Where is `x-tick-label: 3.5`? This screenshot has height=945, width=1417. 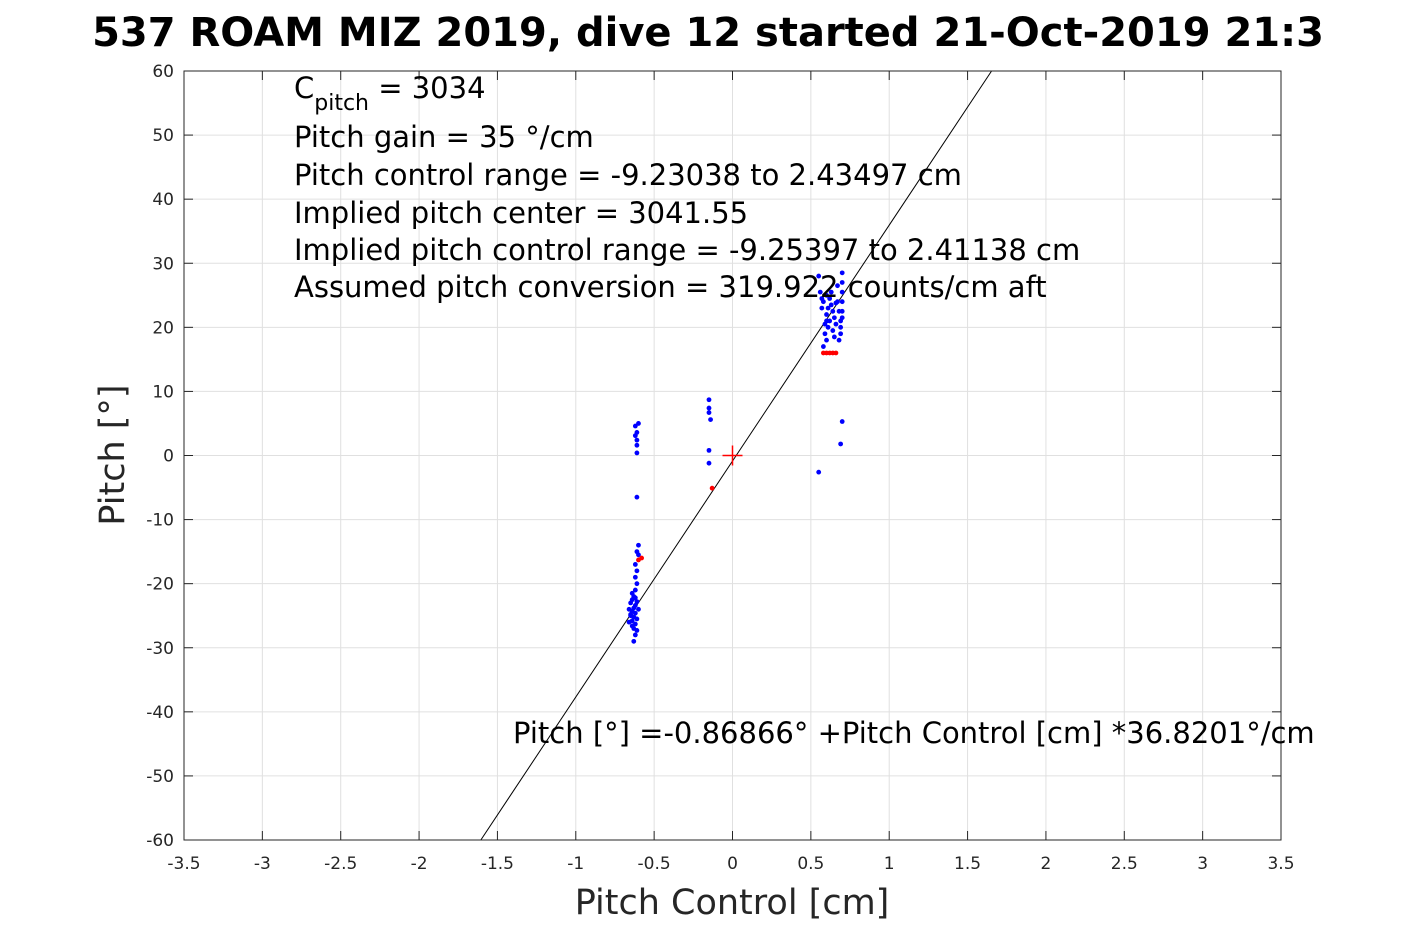 x-tick-label: 3.5 is located at coordinates (1280, 864).